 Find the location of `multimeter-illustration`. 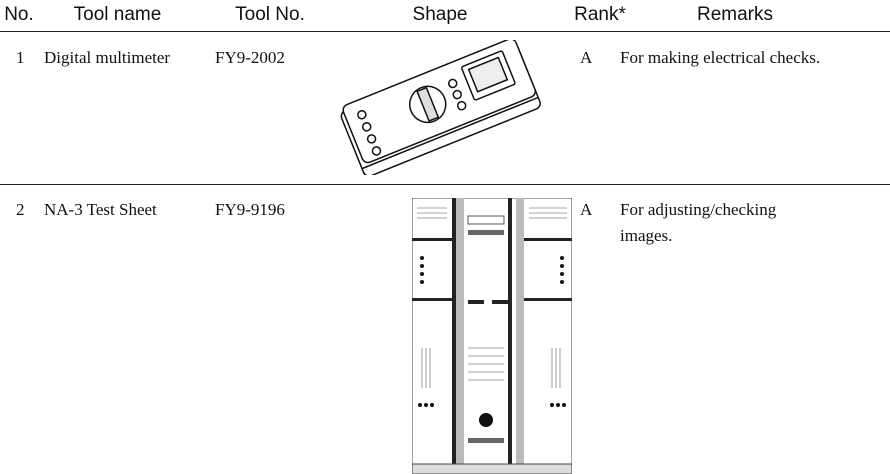

multimeter-illustration is located at coordinates (440, 107).